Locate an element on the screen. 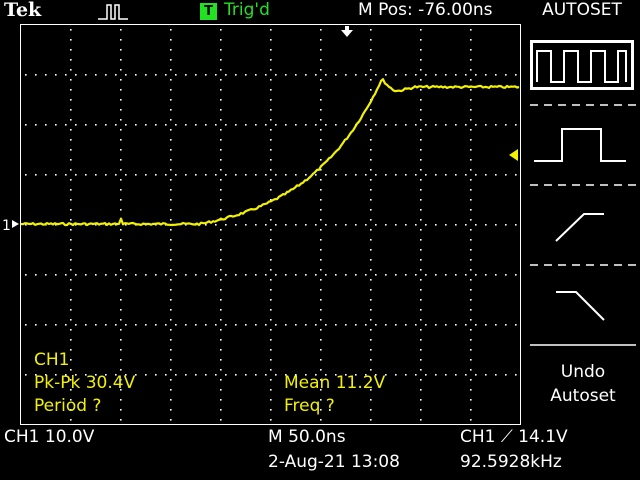 The height and width of the screenshot is (480, 640). trigger-status: Trig'd is located at coordinates (247, 10).